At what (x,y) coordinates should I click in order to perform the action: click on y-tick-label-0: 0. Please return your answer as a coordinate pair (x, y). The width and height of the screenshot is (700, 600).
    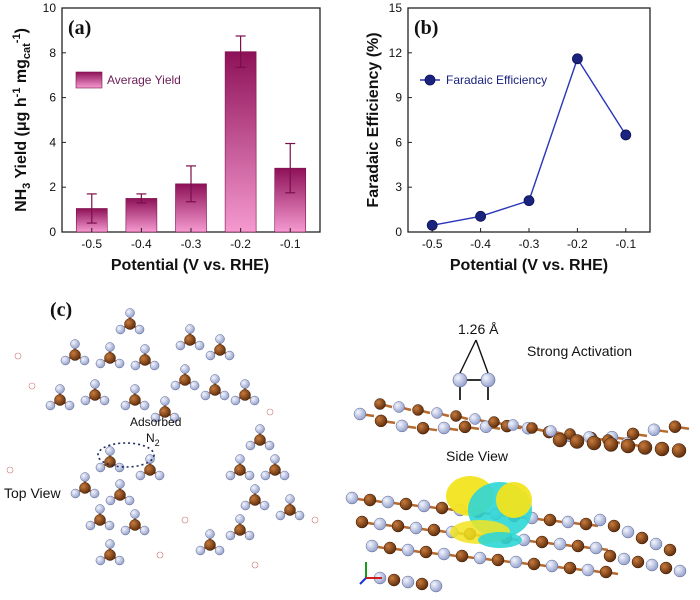
    Looking at the image, I should click on (52, 232).